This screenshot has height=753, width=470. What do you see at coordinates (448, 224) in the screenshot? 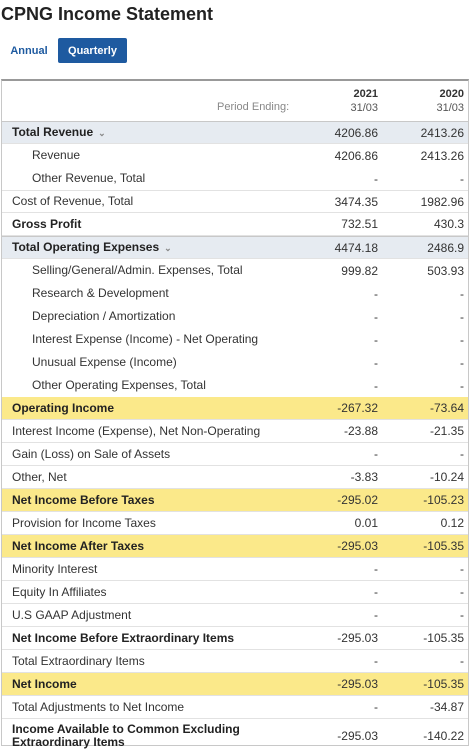
I see `row-value-2020: 430.3` at bounding box center [448, 224].